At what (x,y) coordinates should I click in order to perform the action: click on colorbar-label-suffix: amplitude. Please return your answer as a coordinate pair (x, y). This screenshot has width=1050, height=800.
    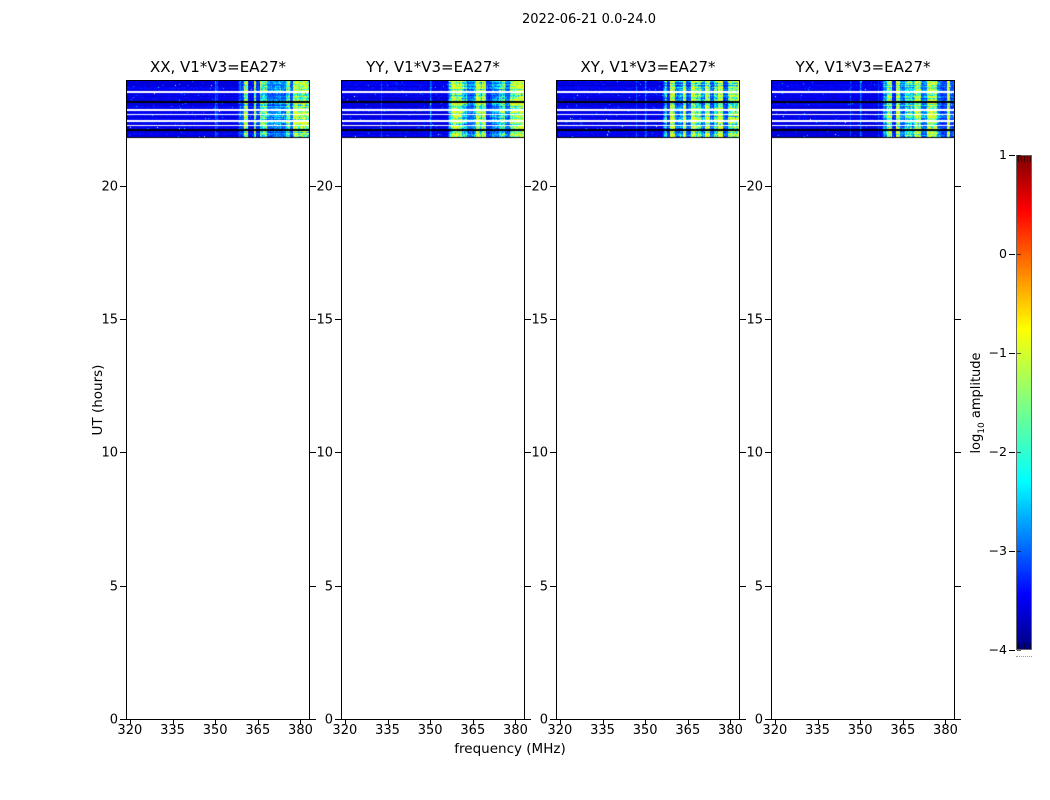
    Looking at the image, I should click on (977, 387).